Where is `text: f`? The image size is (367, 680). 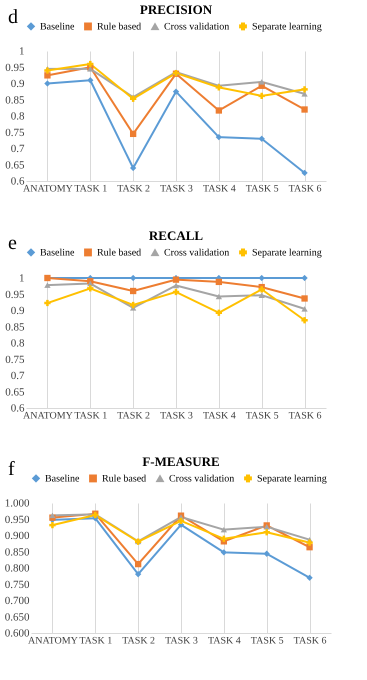
text: f is located at coordinates (11, 469).